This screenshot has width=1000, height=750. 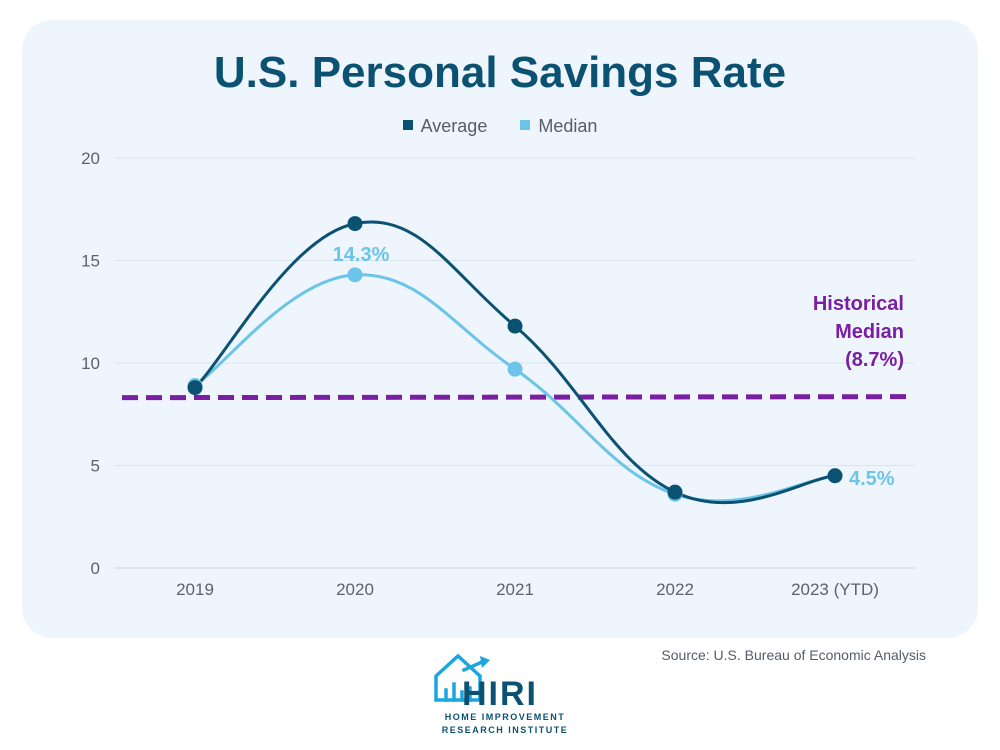 What do you see at coordinates (361, 255) in the screenshot?
I see `data-label-median: 14.3%` at bounding box center [361, 255].